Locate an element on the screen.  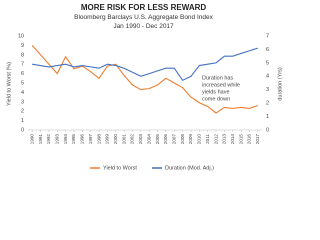
x-tick-label: 1998 is located at coordinates (98, 139).